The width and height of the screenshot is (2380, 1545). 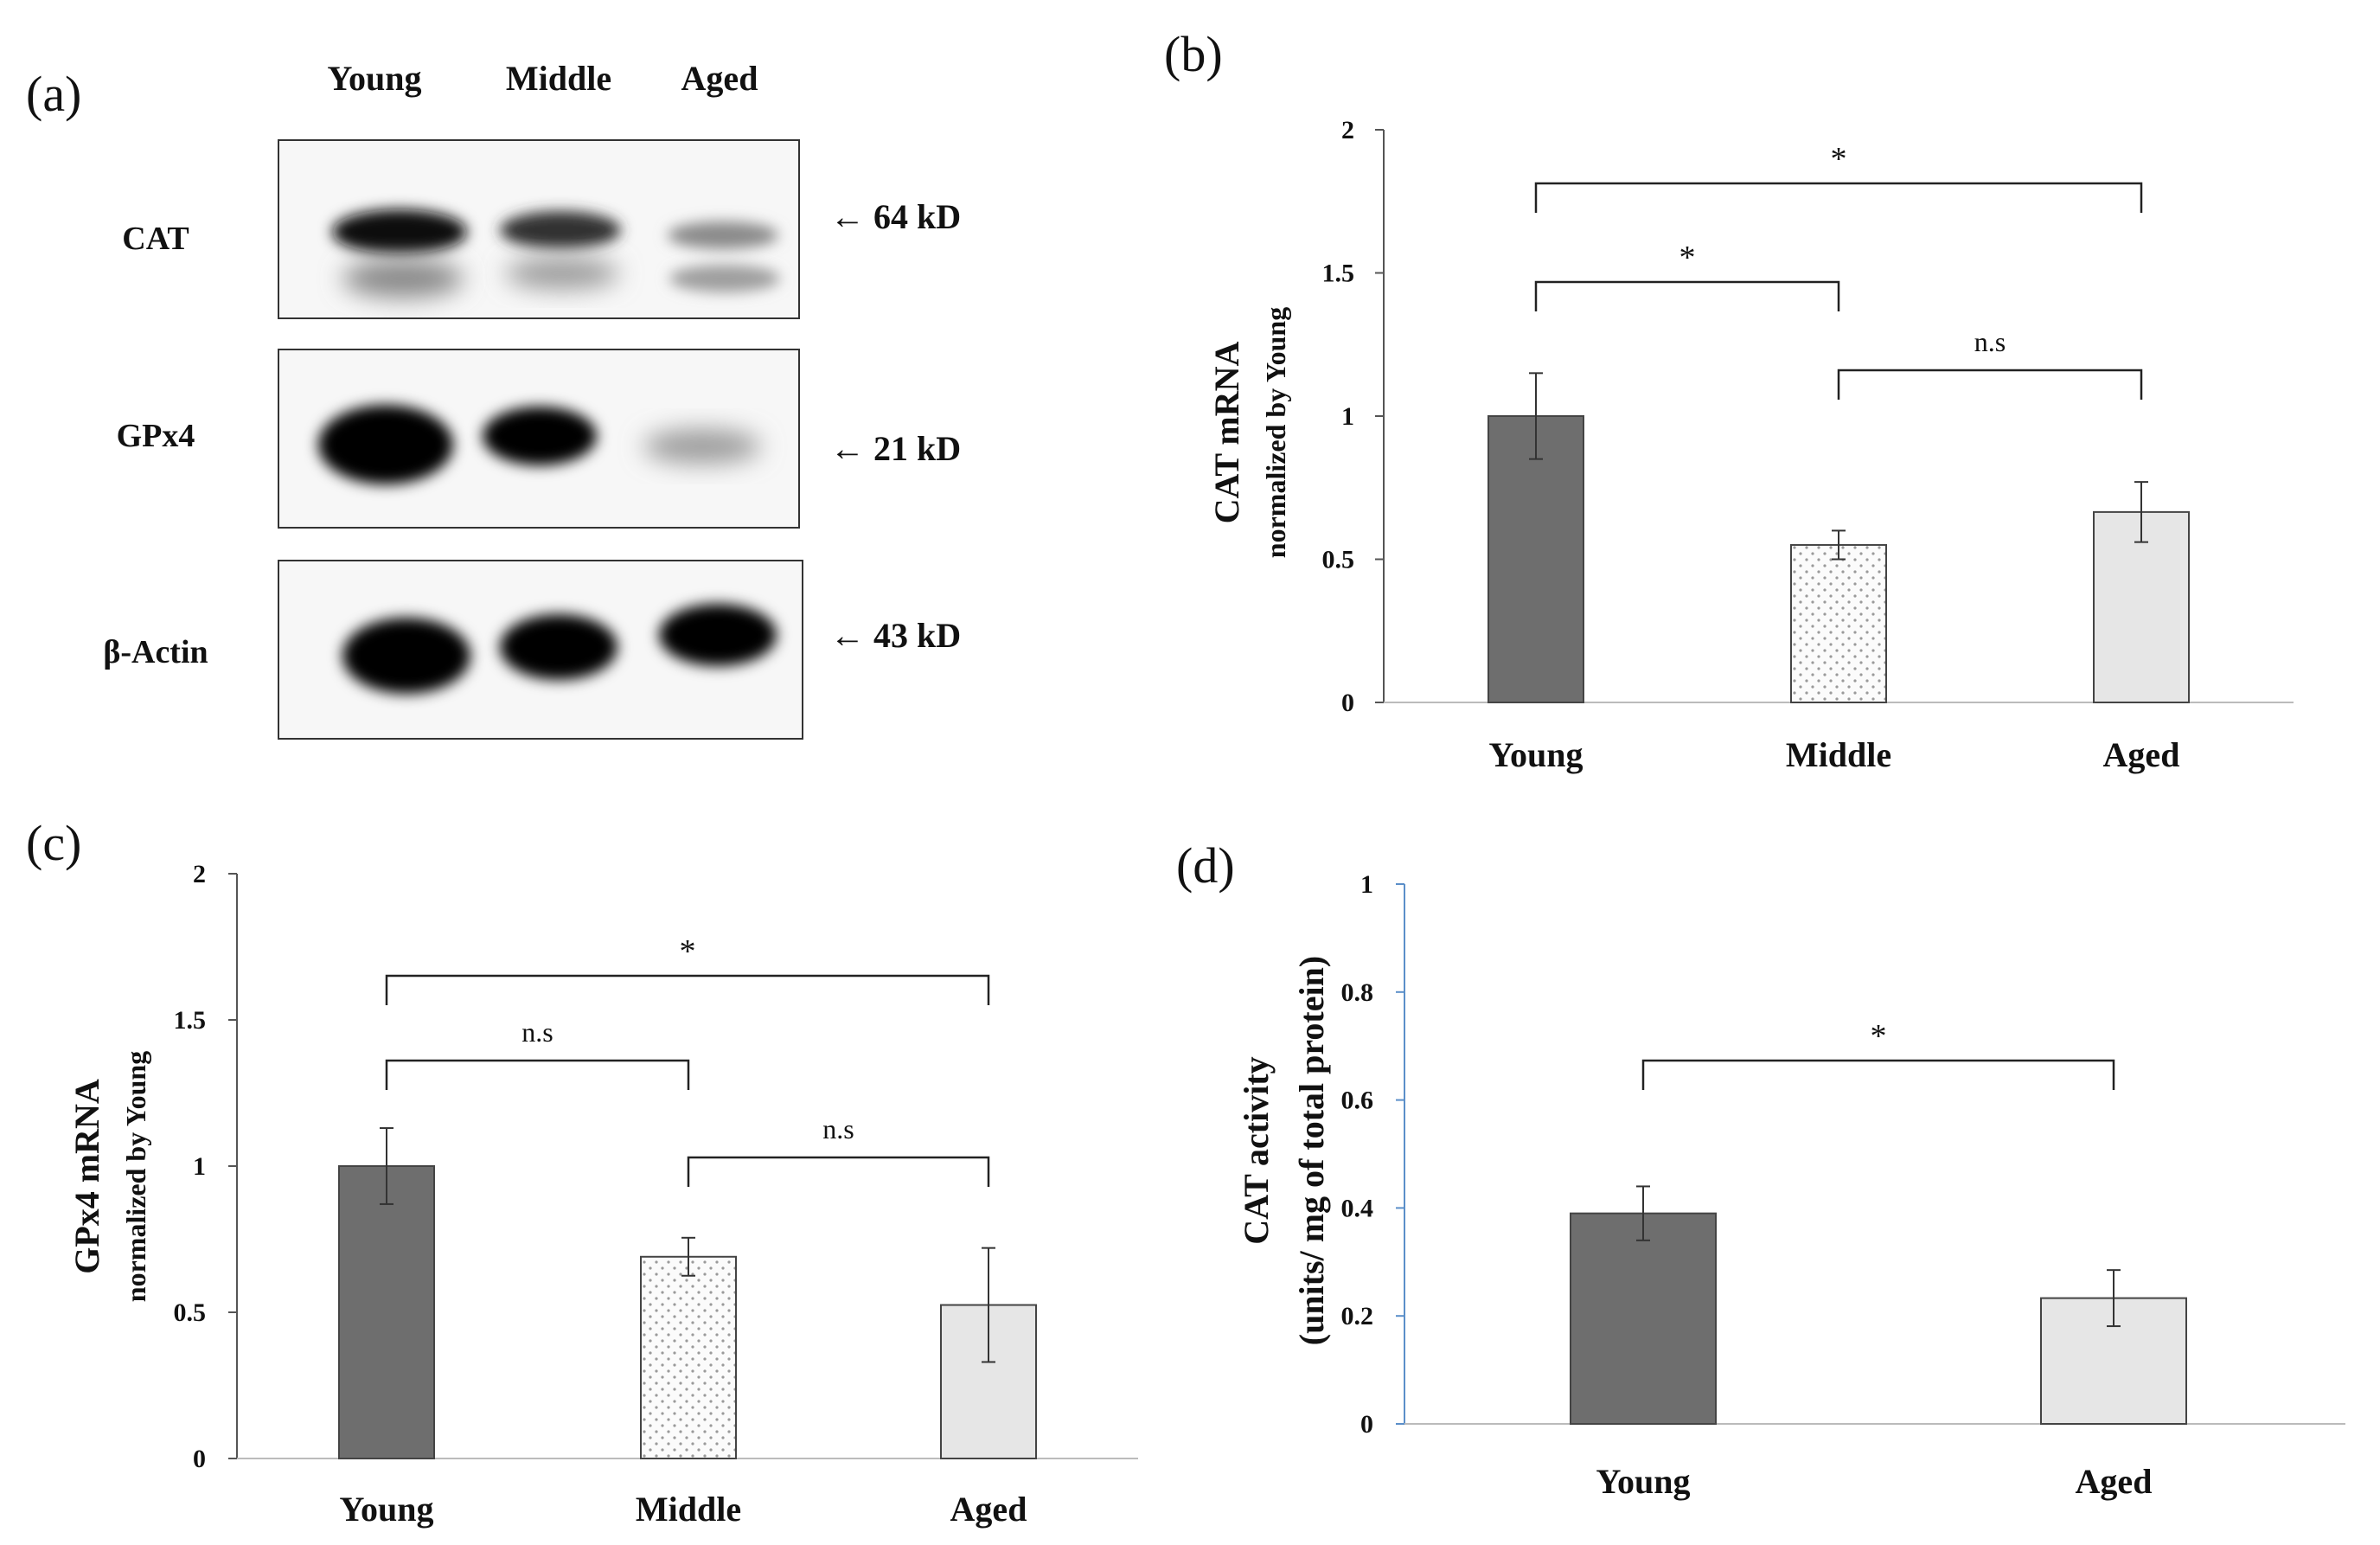 What do you see at coordinates (54, 843) in the screenshot?
I see `panel-c-label: (c)` at bounding box center [54, 843].